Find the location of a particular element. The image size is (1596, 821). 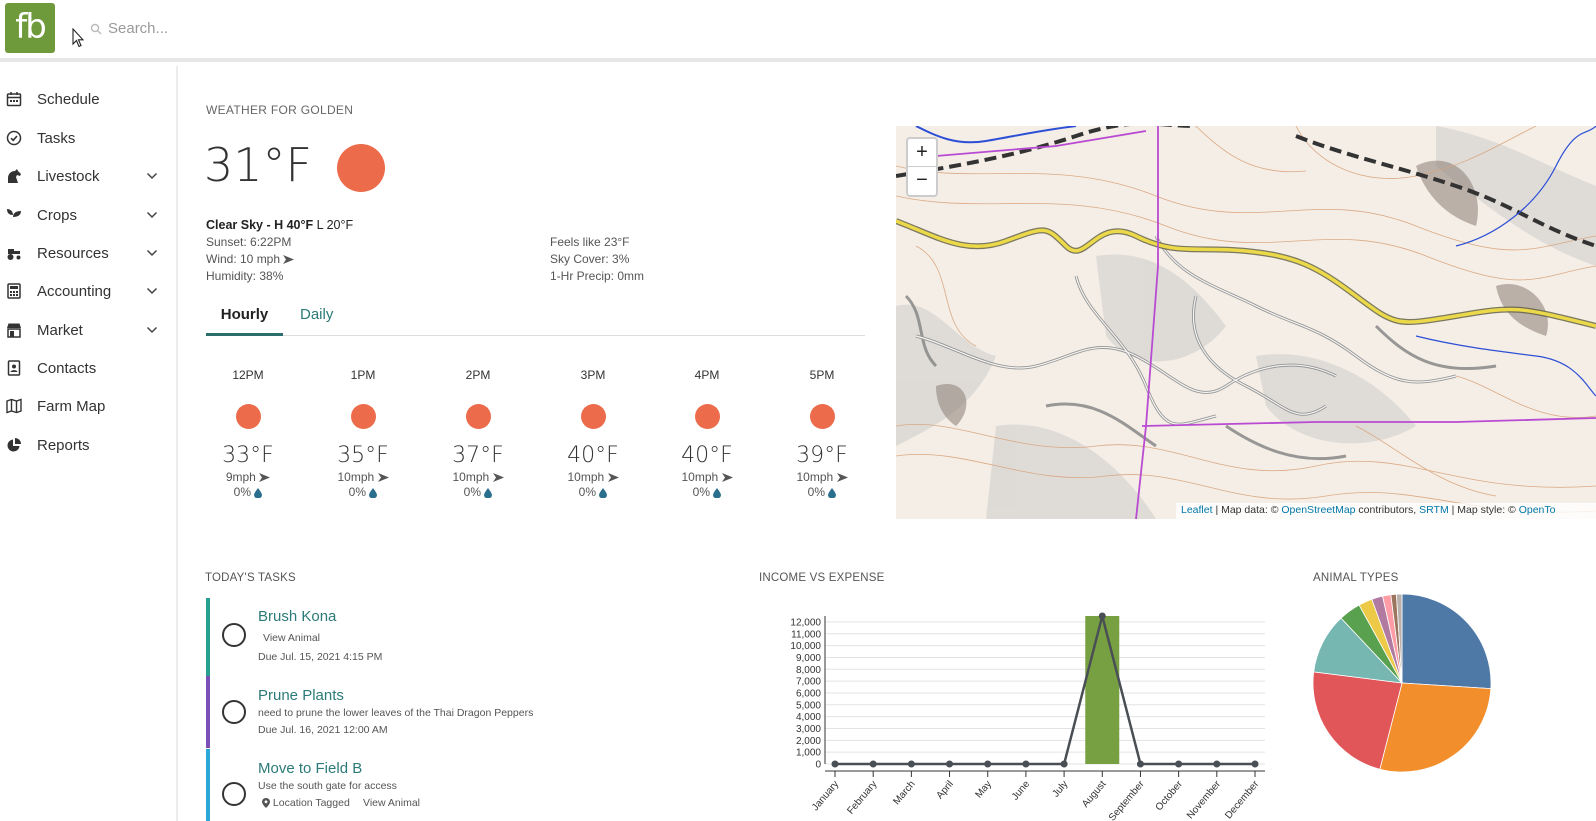

hour-temperature: 40°F is located at coordinates (707, 455).